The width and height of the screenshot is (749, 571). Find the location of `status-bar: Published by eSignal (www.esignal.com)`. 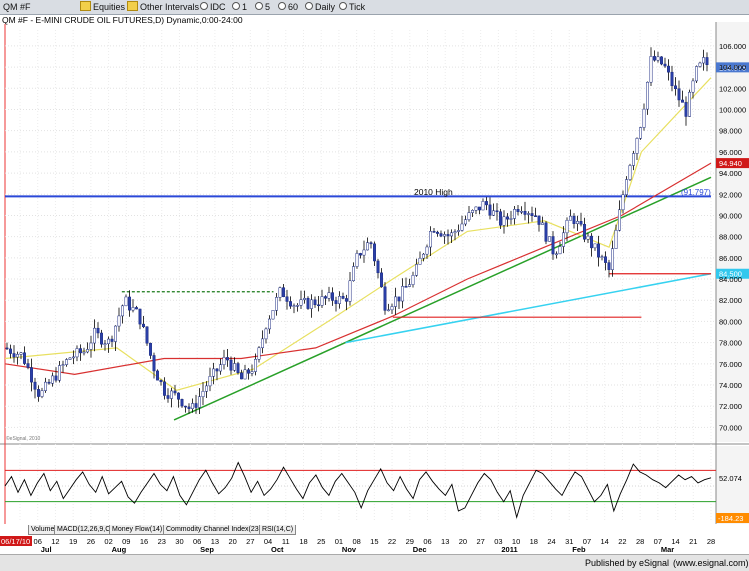

status-bar: Published by eSignal (www.esignal.com) is located at coordinates (374, 562).